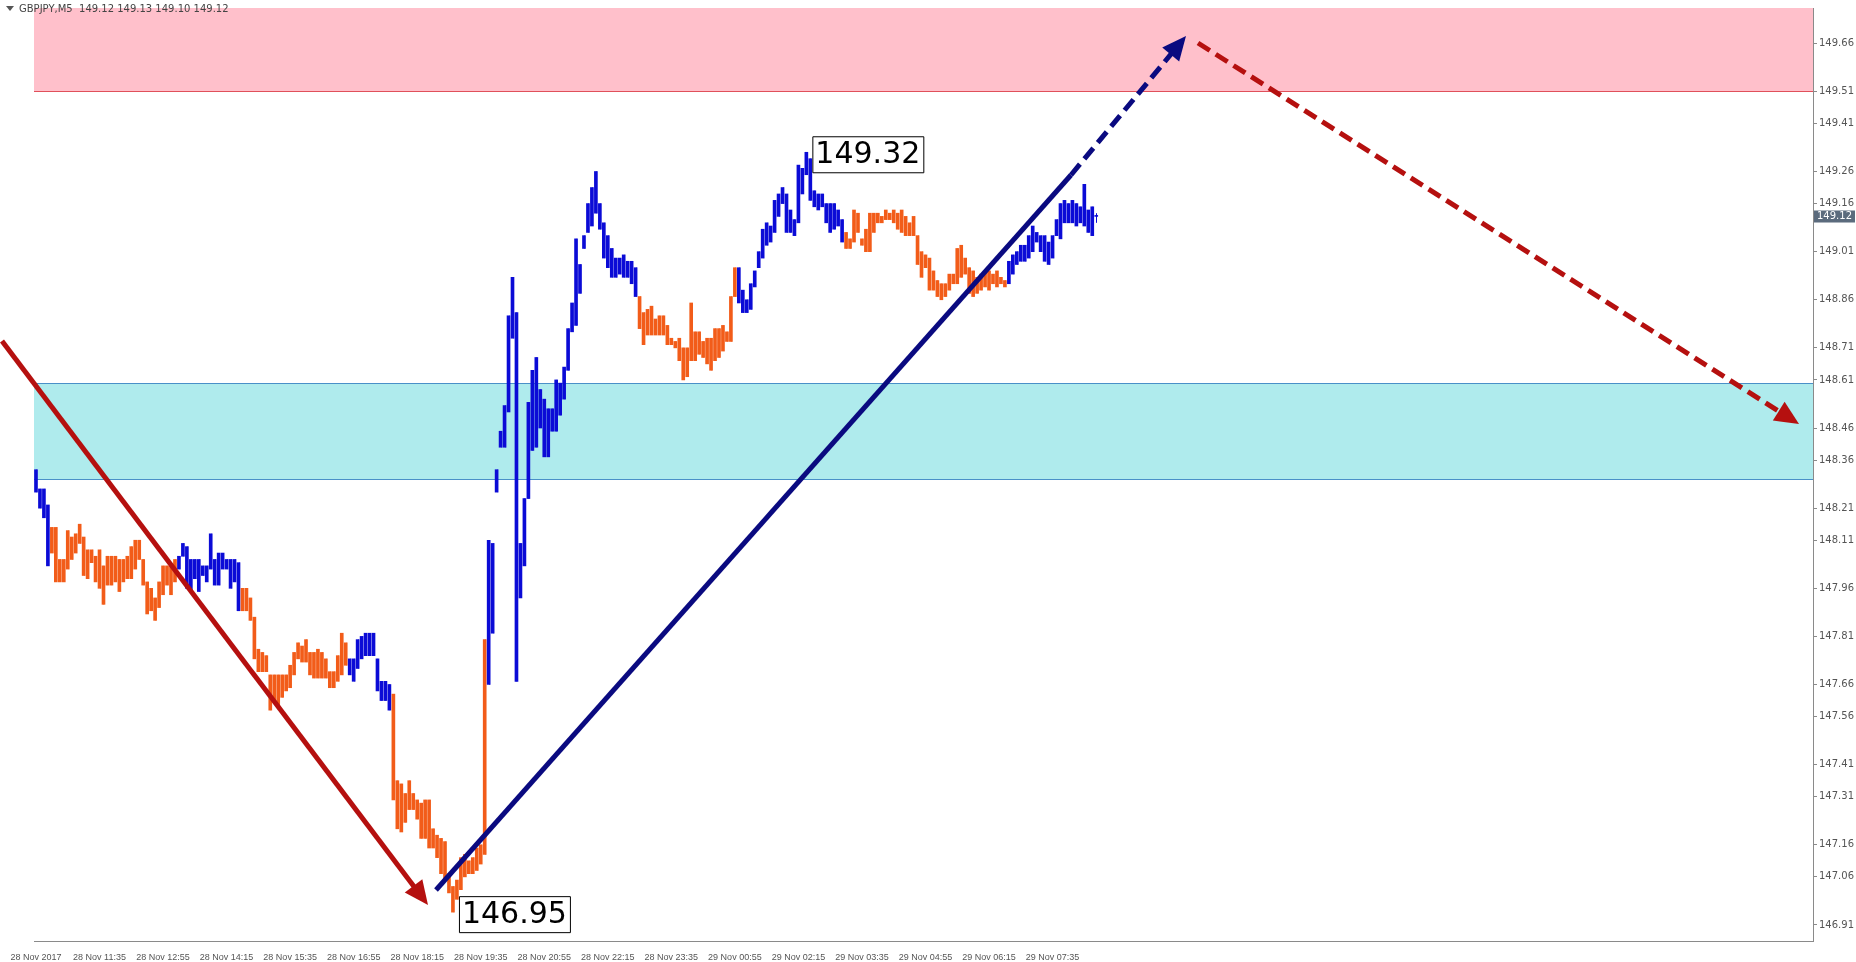  Describe the element at coordinates (989, 956) in the screenshot. I see `x-tick-label: 29 Nov 06:15` at that location.